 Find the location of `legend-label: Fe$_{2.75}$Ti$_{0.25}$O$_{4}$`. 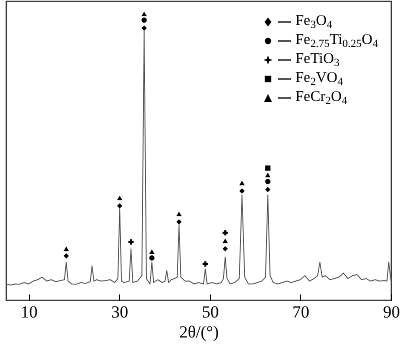

legend-label: Fe$_{2.75}$Ti$_{0.25}$O$_{4}$ is located at coordinates (336, 40).